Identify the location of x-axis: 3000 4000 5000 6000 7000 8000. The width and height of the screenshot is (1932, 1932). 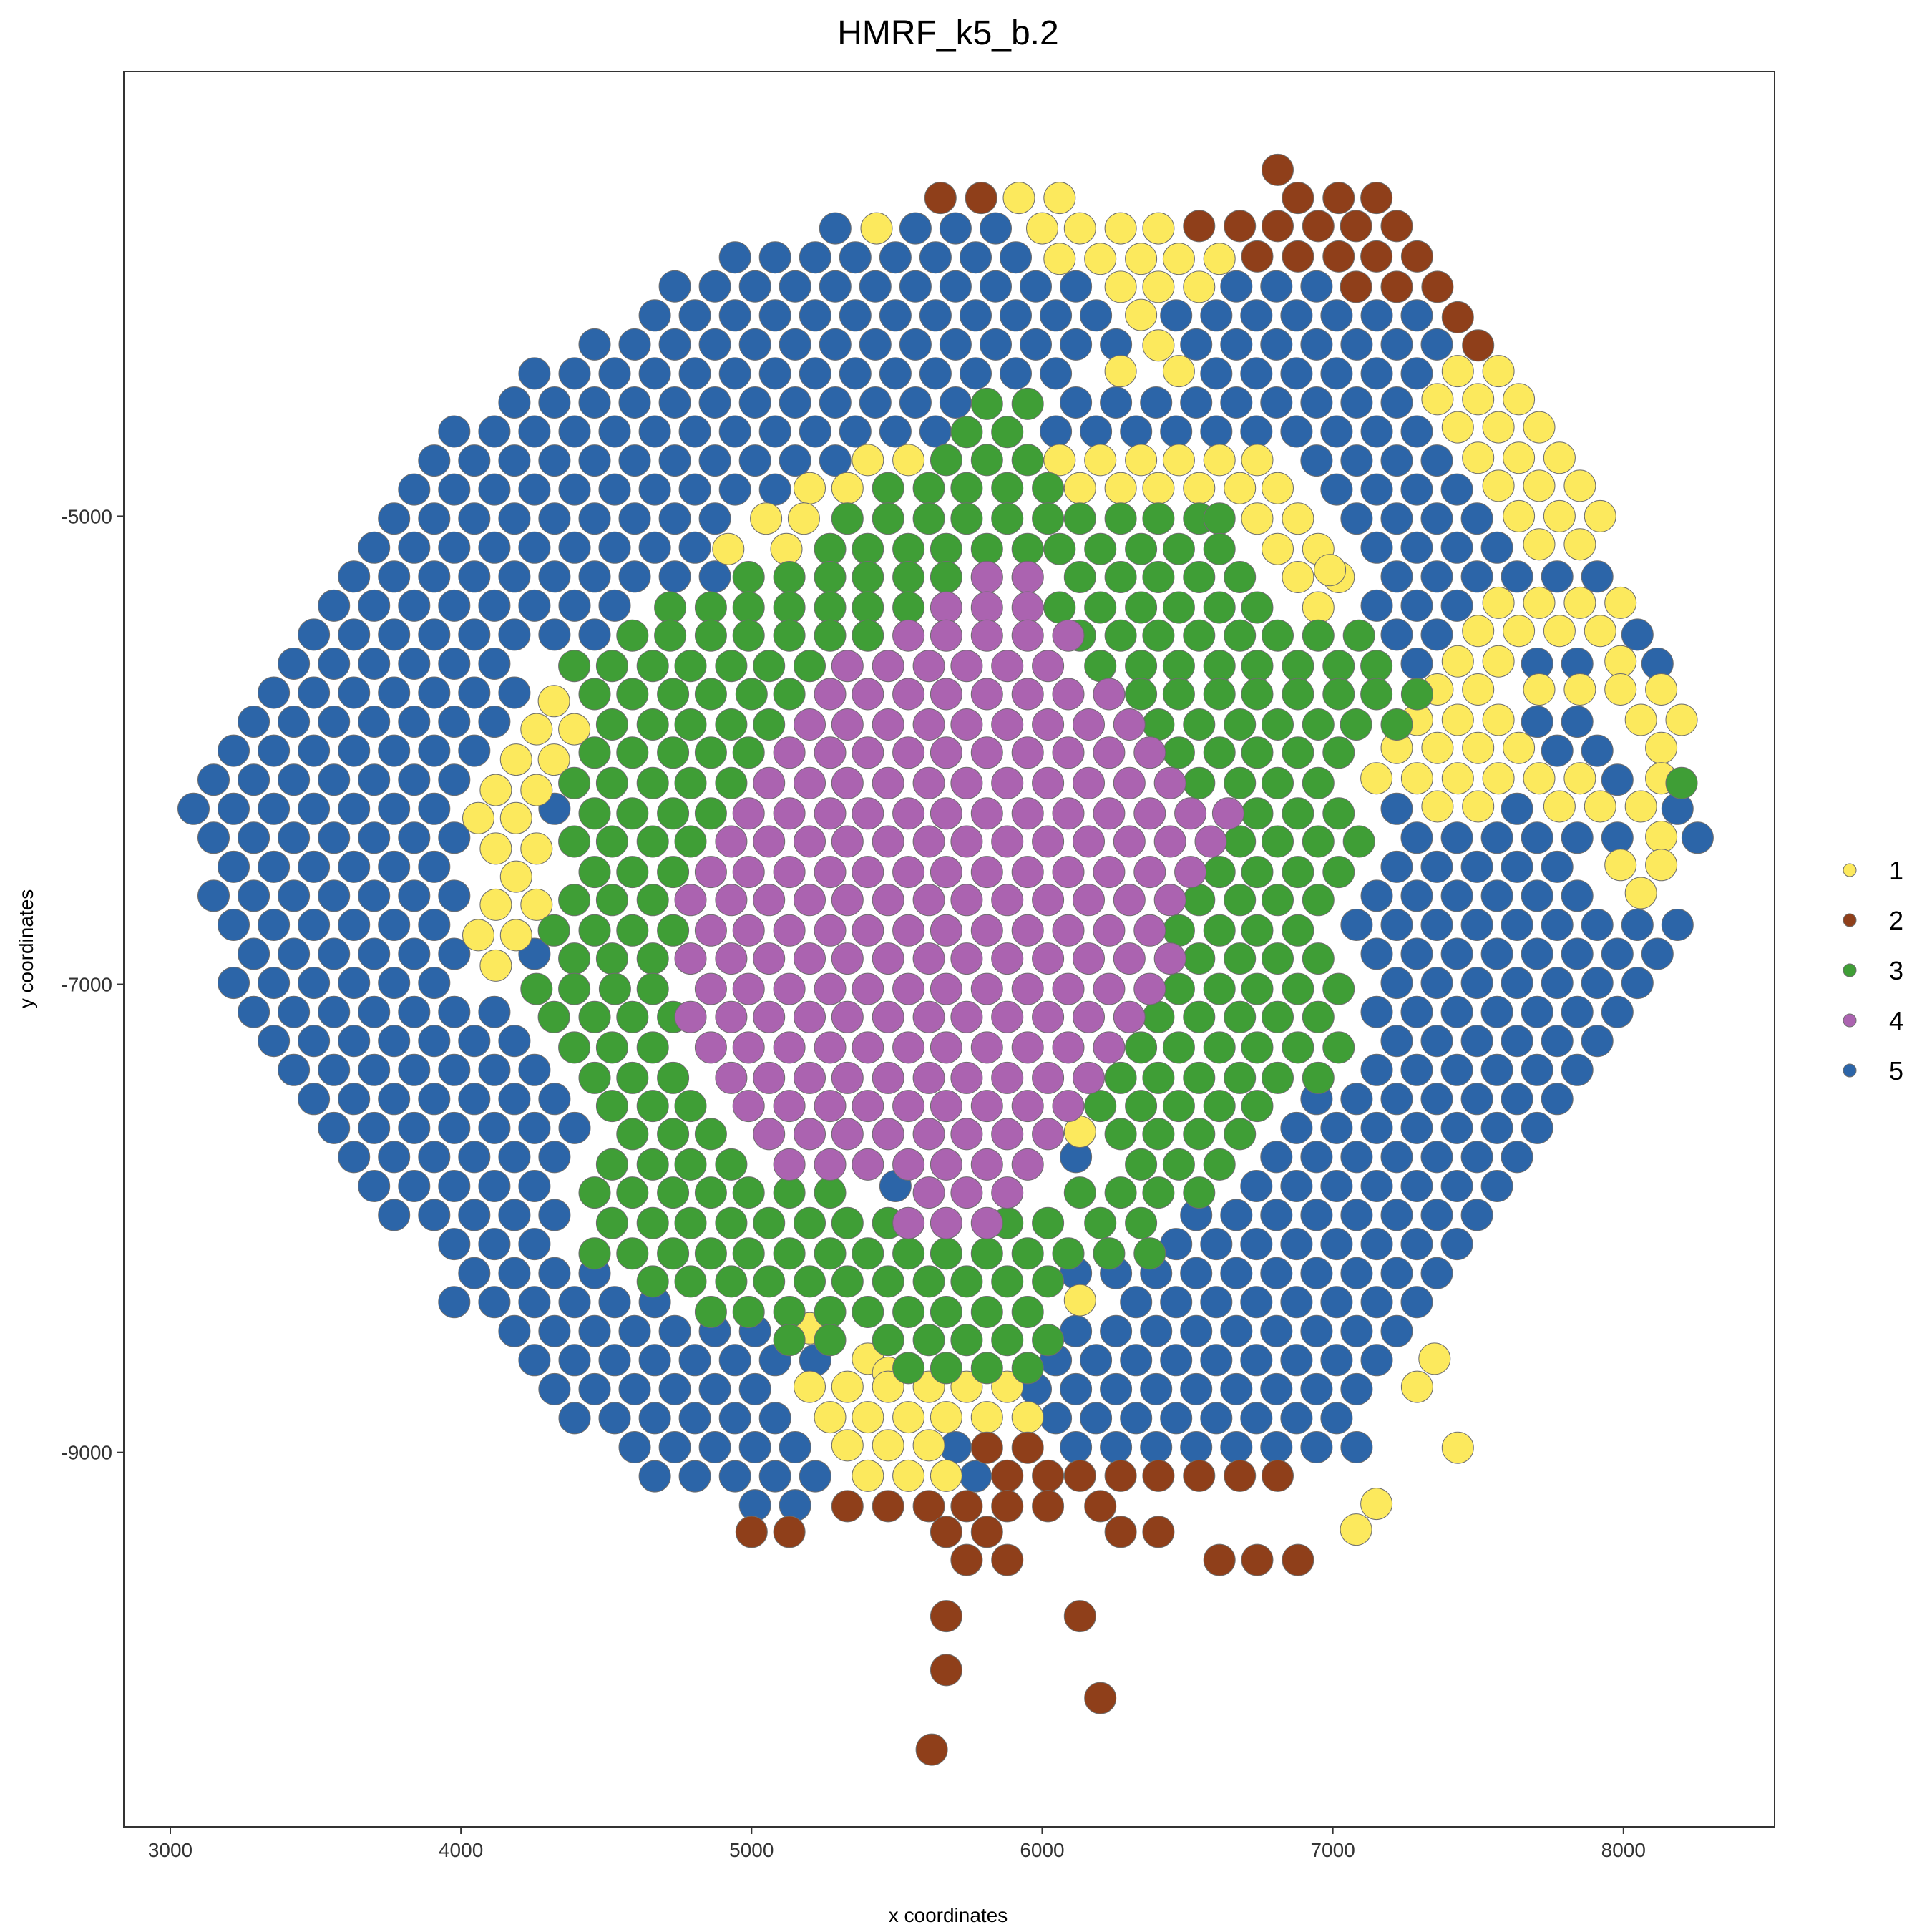
(897, 1844).